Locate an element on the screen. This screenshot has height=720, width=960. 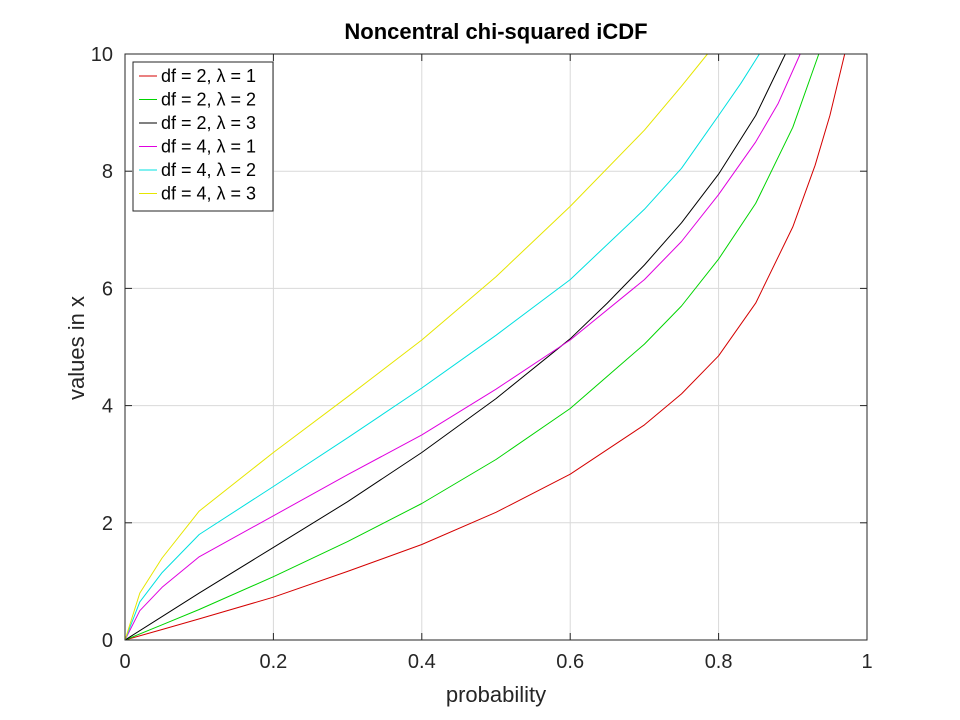
legend-label-2: df = 2, λ = 2 is located at coordinates (208, 100).